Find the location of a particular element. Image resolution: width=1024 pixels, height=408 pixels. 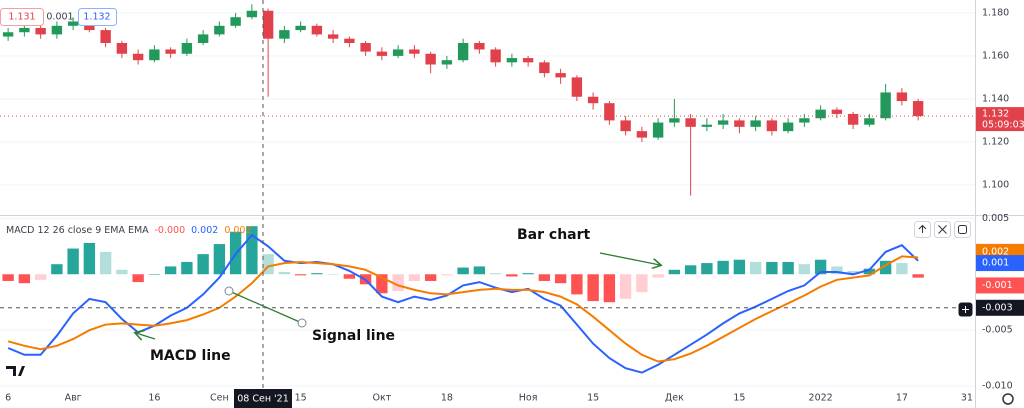

crosshair-y-label: -0.003 is located at coordinates (997, 307).